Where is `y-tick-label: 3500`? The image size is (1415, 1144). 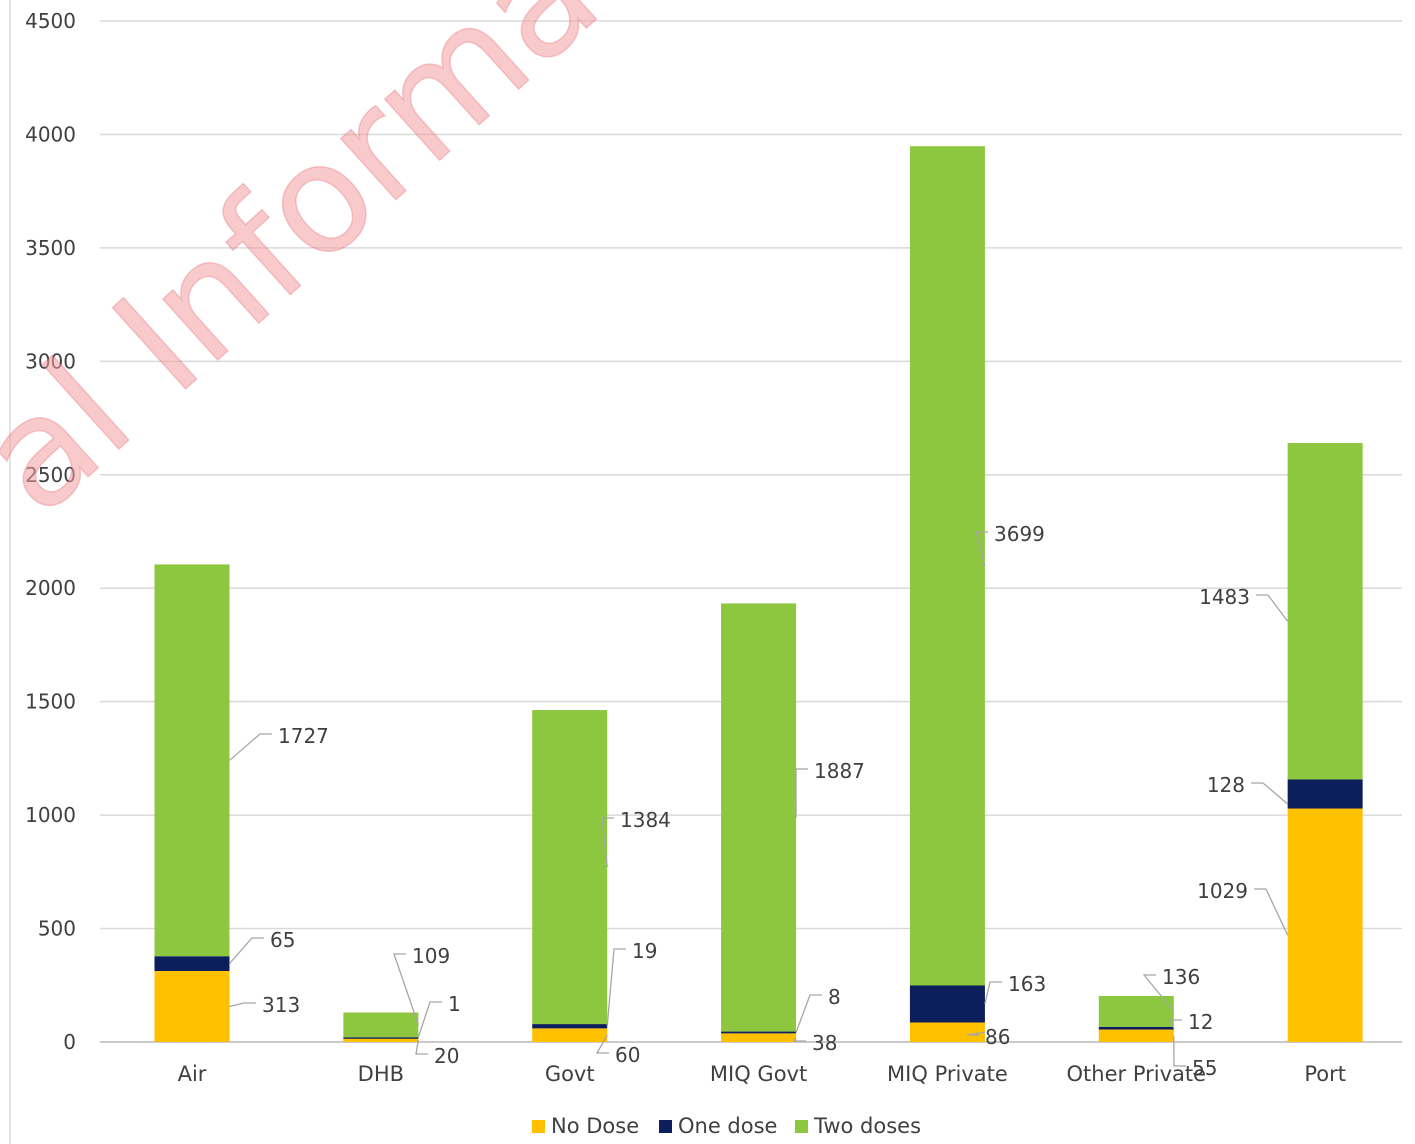 y-tick-label: 3500 is located at coordinates (50, 248).